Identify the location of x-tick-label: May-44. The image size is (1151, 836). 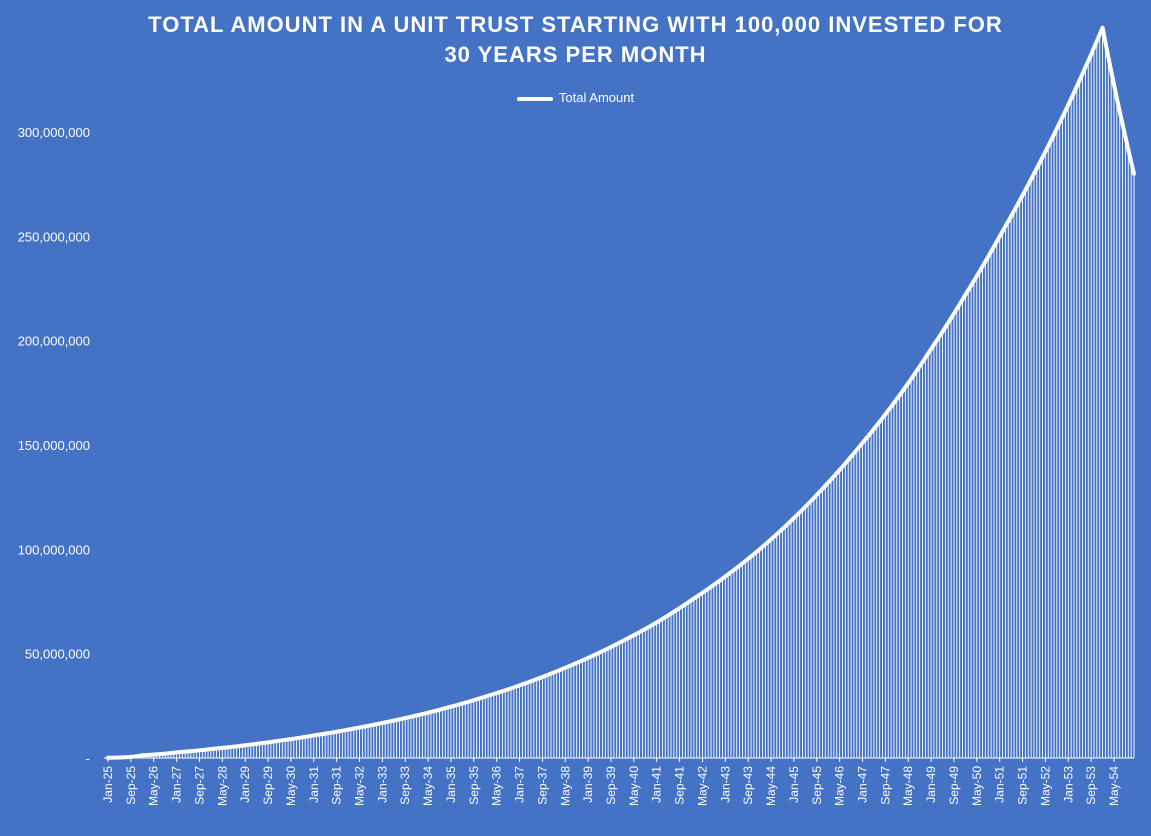
(771, 786).